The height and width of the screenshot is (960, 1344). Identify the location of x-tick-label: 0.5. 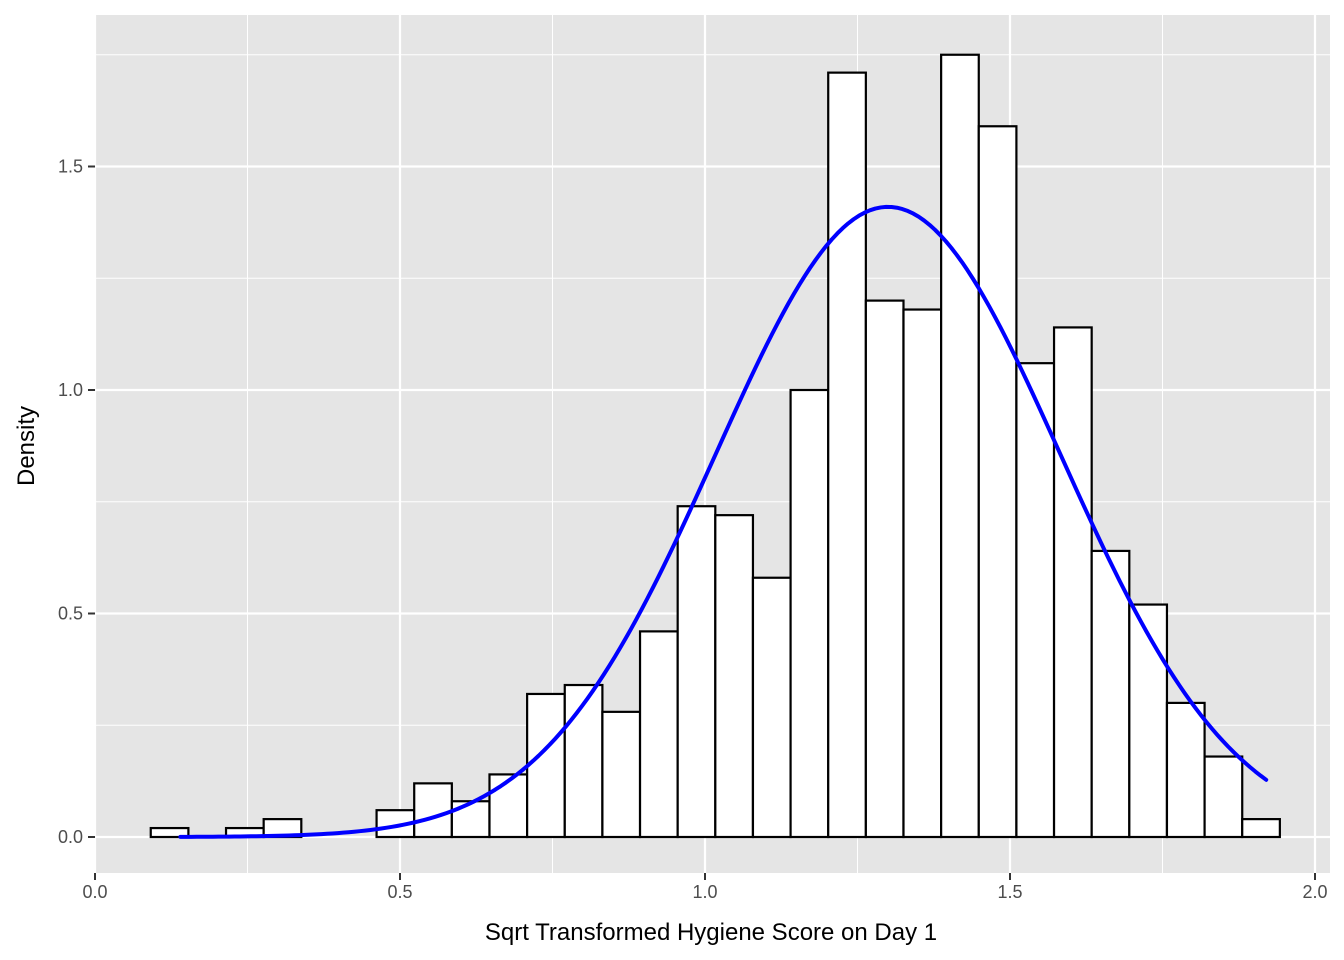
(399, 892).